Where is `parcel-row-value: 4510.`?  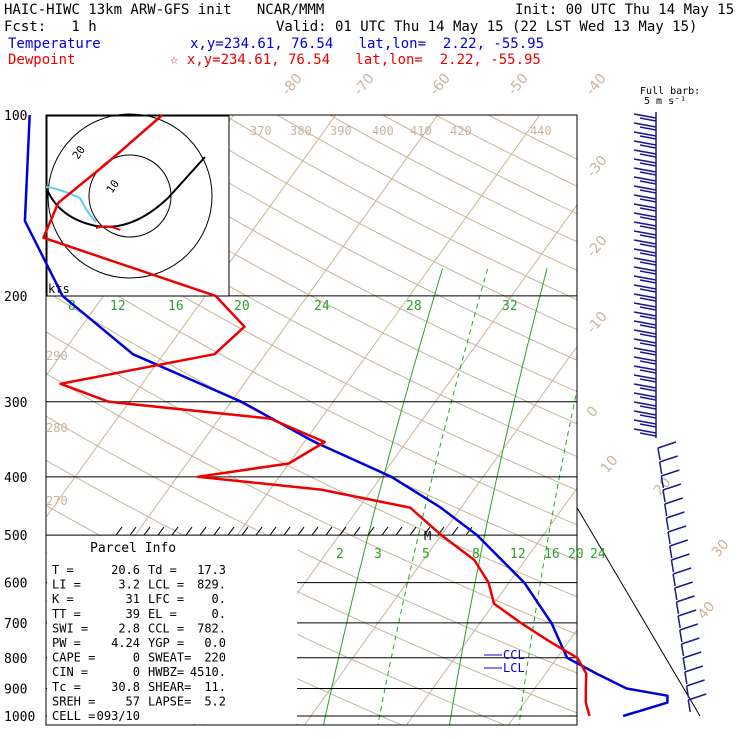 parcel-row-value: 4510. is located at coordinates (208, 672).